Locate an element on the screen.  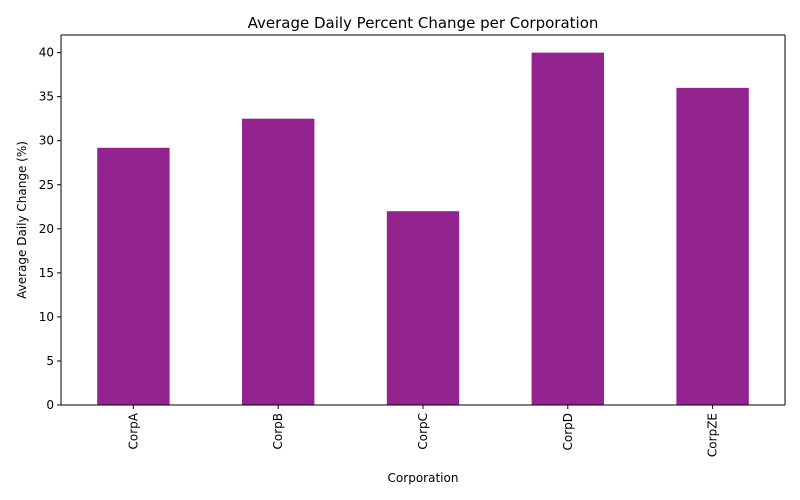
x-tick-label: CorpZE is located at coordinates (713, 435).